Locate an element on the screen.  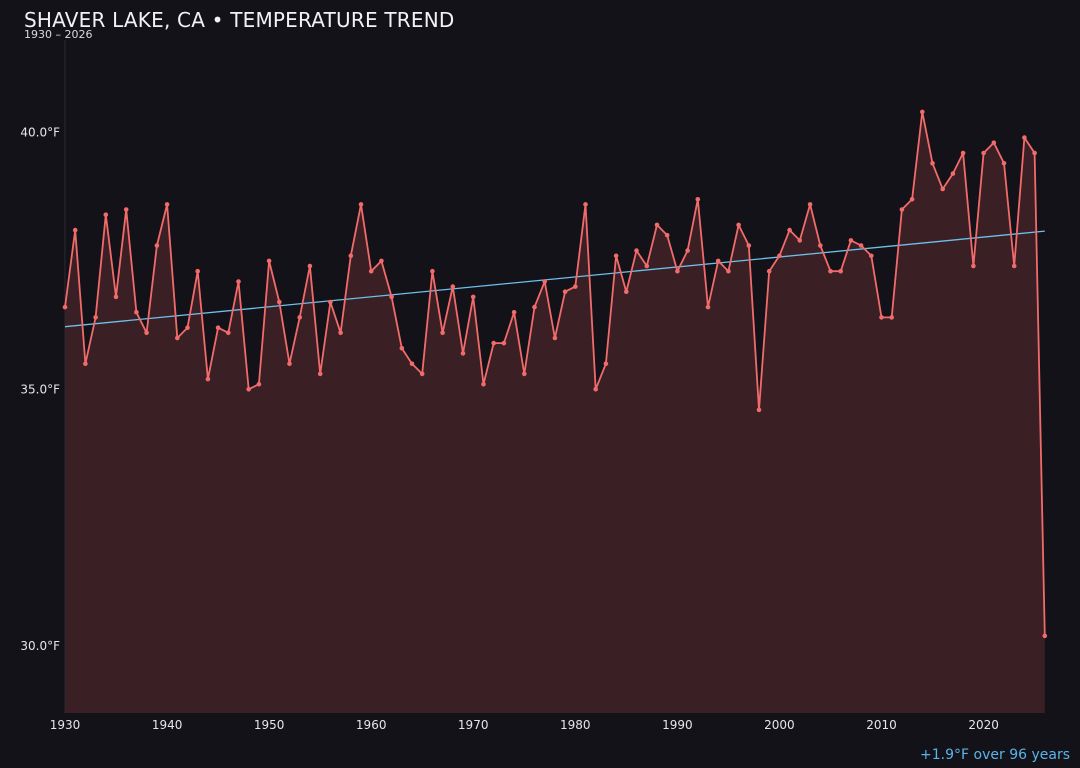
x-tick-label: 1950 is located at coordinates (269, 725).